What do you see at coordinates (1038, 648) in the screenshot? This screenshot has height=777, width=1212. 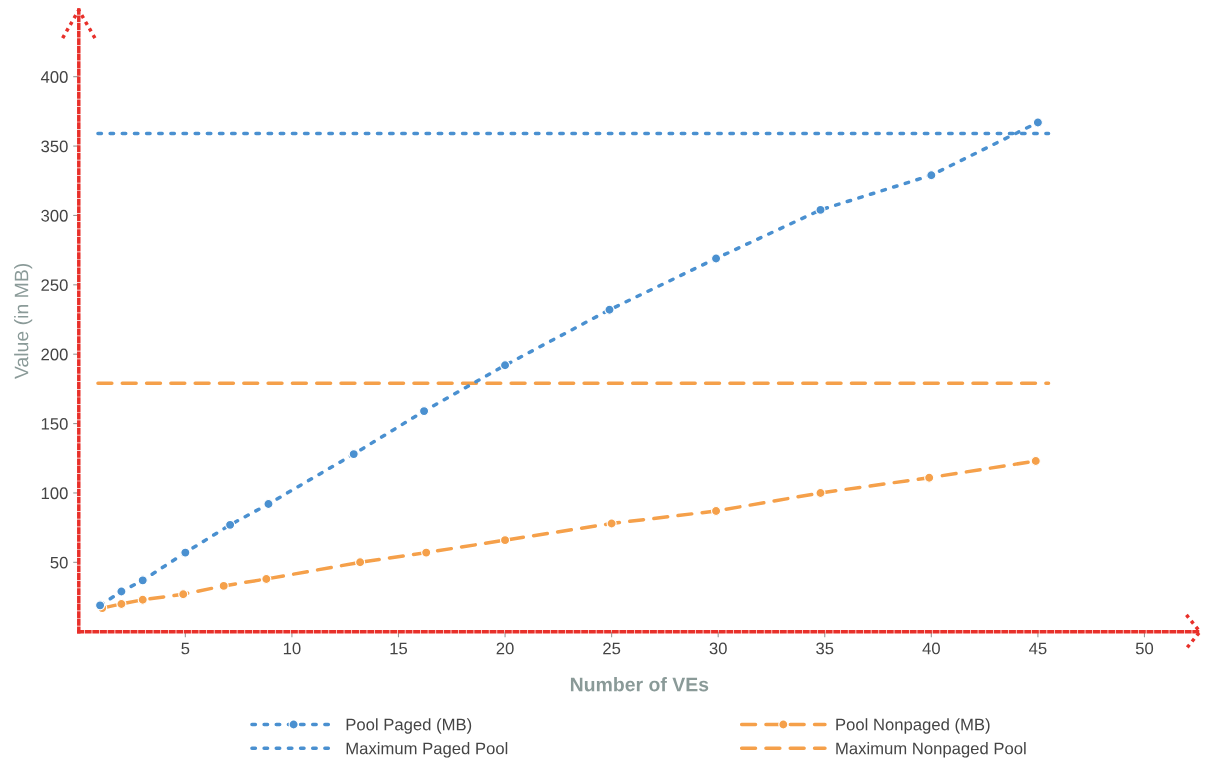 I see `x-tick-label: 45` at bounding box center [1038, 648].